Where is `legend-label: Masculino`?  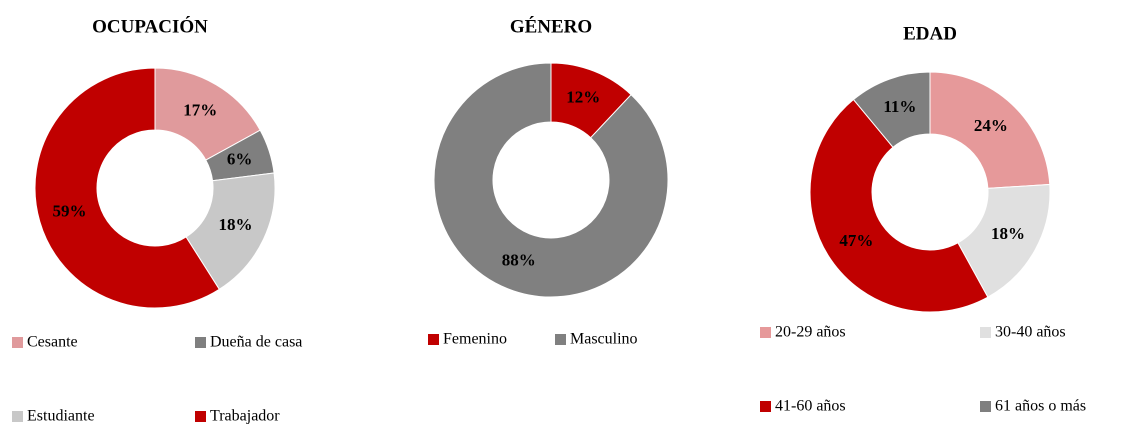 legend-label: Masculino is located at coordinates (604, 339).